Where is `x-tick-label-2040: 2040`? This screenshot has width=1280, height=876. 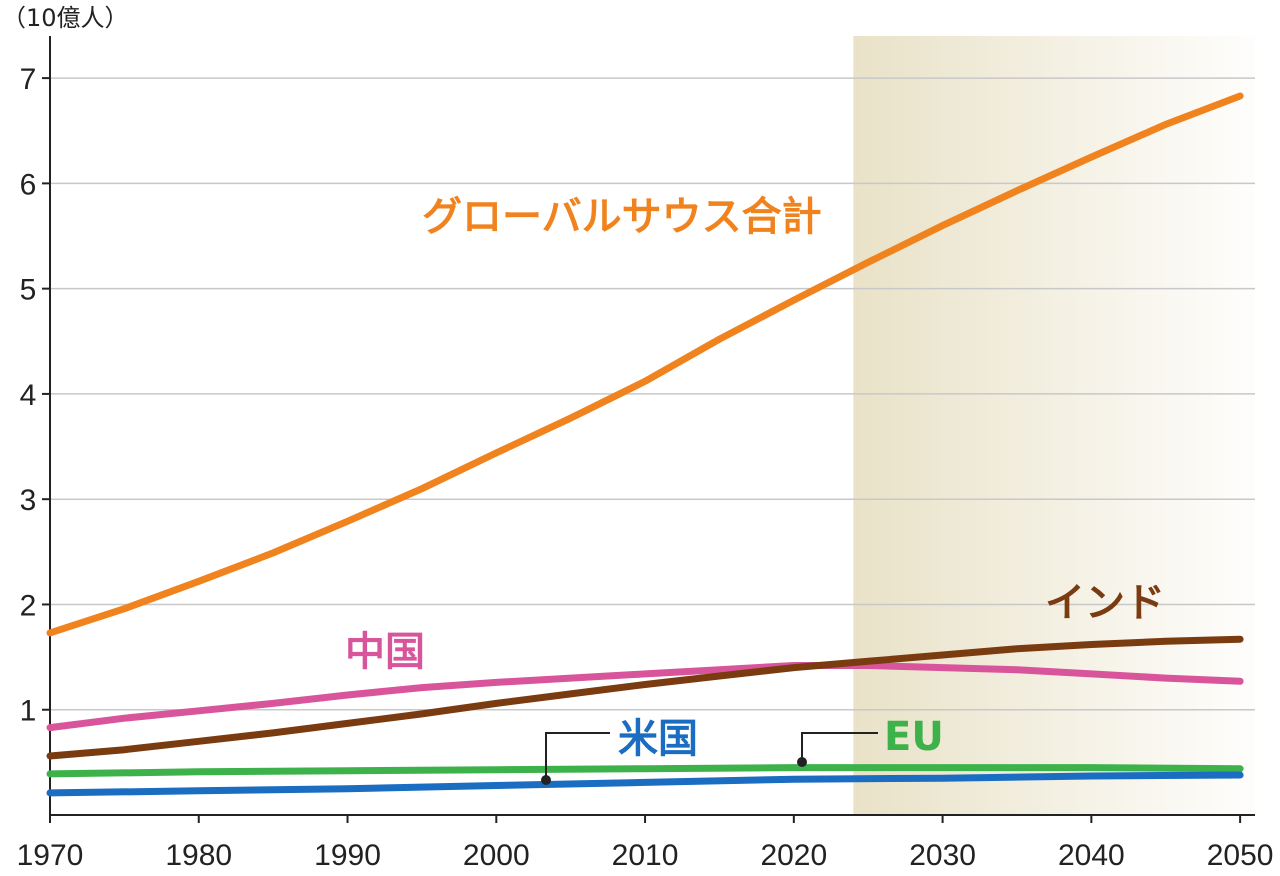 x-tick-label-2040: 2040 is located at coordinates (1091, 855).